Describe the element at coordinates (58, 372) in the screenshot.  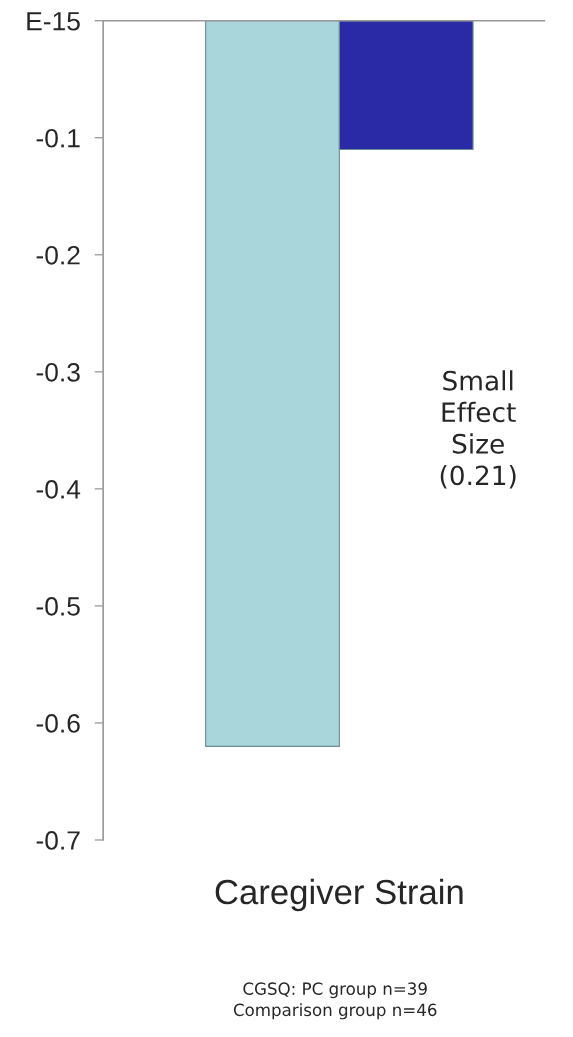
I see `y-tick-label: -0.3` at that location.